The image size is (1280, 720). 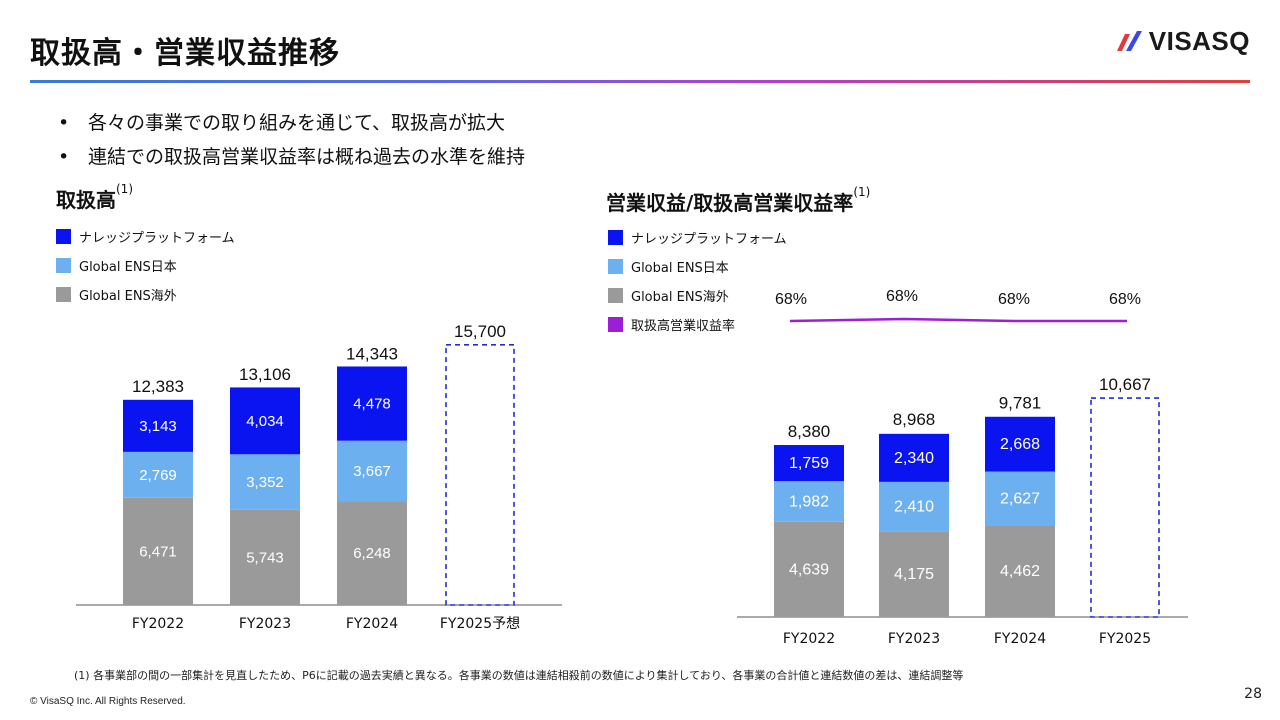 I want to click on segment-value-label: 3,667, so click(x=372, y=471).